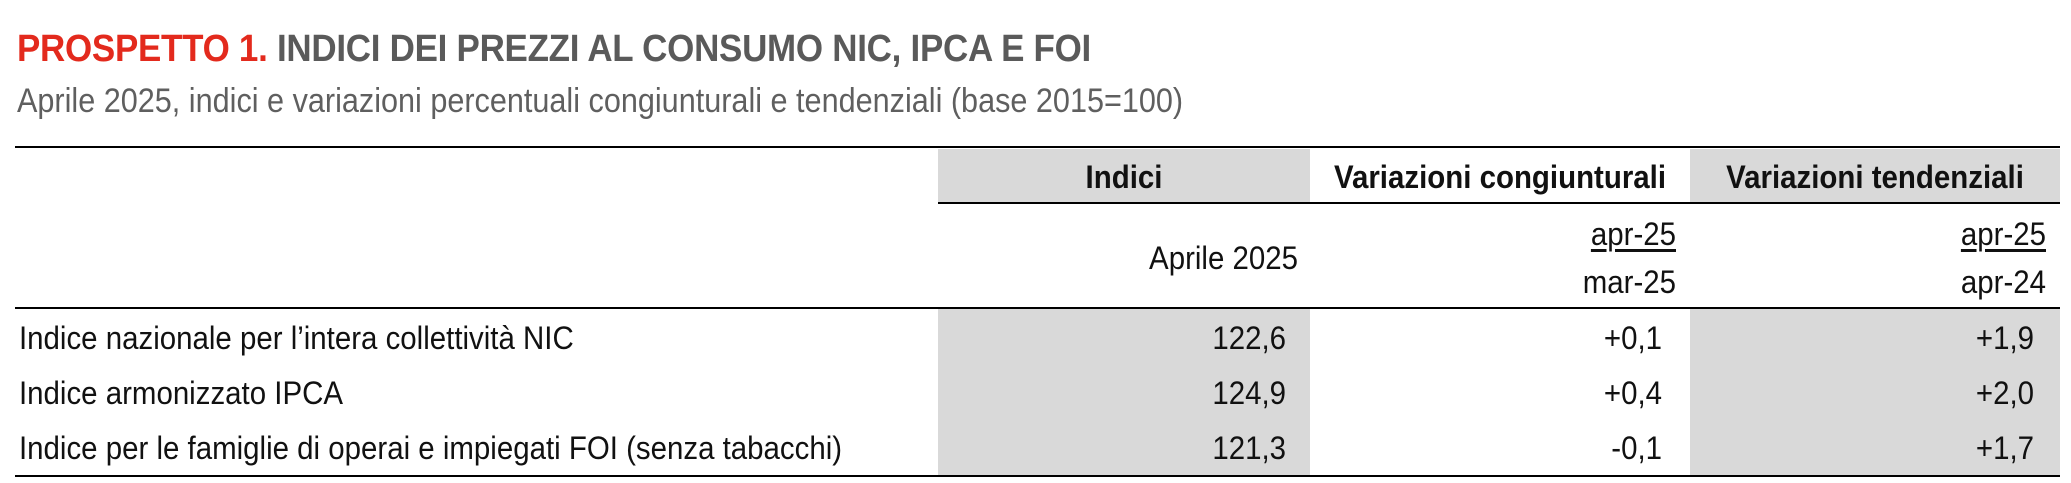 The width and height of the screenshot is (2071, 483). What do you see at coordinates (1249, 393) in the screenshot?
I see `row-index: 124,9` at bounding box center [1249, 393].